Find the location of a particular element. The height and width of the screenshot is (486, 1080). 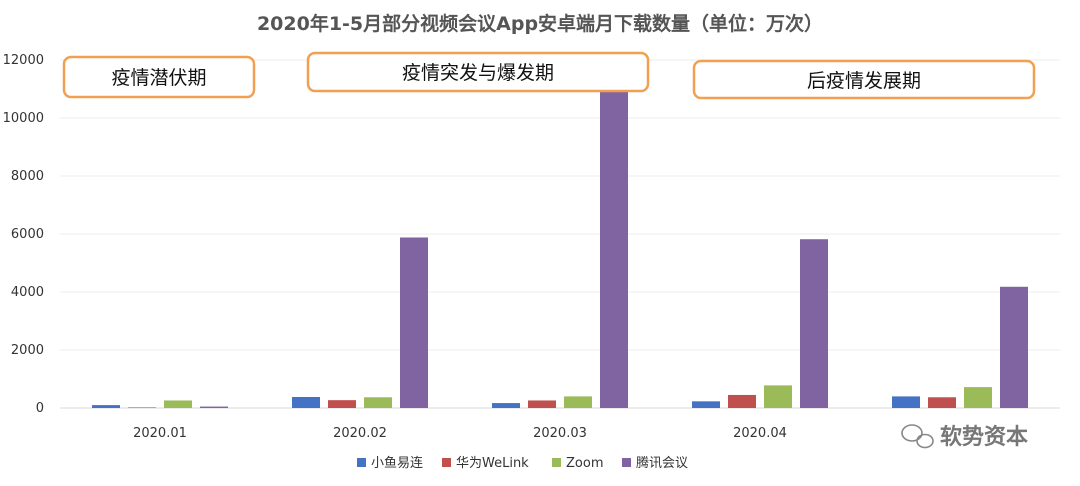

y-tick-label: 12000 is located at coordinates (23, 60).